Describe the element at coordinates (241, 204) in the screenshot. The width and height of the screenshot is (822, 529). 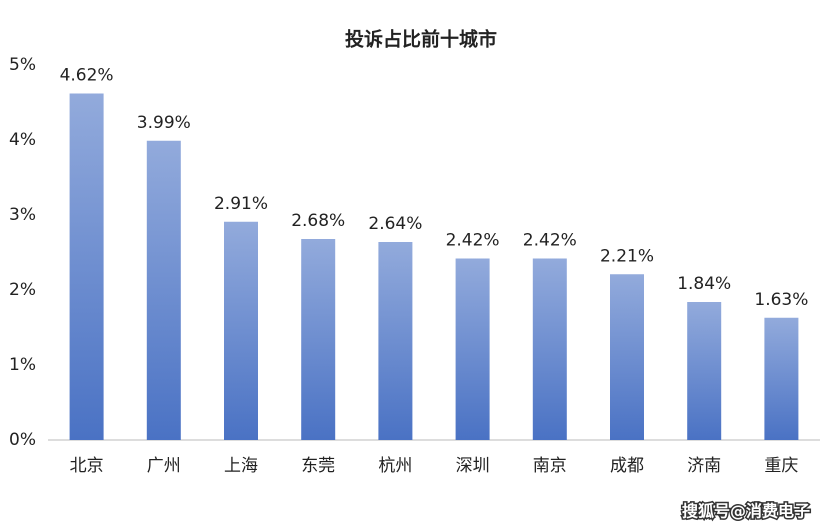
I see `value-label: 2.91%` at that location.